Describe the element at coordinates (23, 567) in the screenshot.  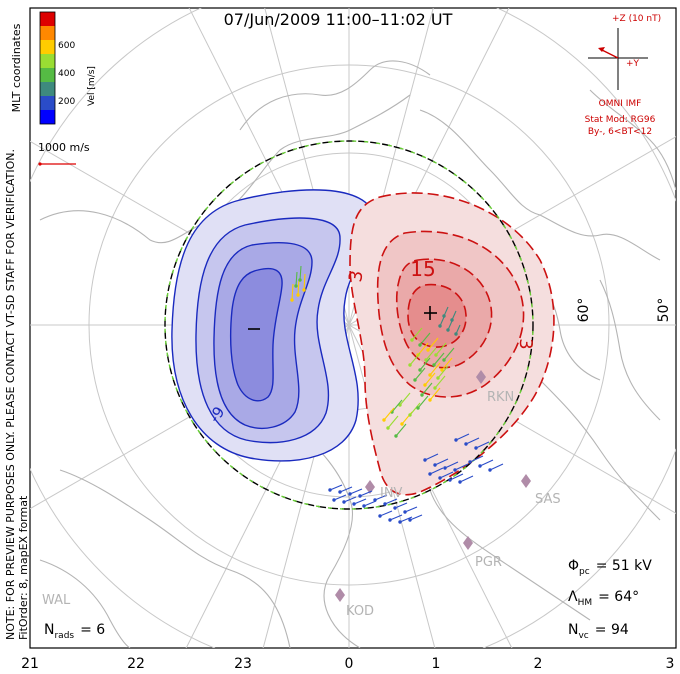
I see `fit-order: FitOrder: 8, mapEX format` at that location.